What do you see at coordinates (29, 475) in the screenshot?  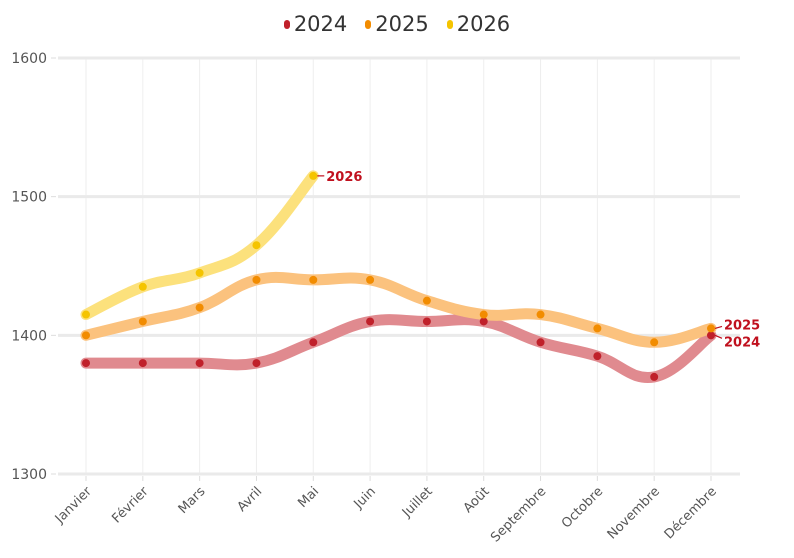 I see `y-tick-label: 1300` at bounding box center [29, 475].